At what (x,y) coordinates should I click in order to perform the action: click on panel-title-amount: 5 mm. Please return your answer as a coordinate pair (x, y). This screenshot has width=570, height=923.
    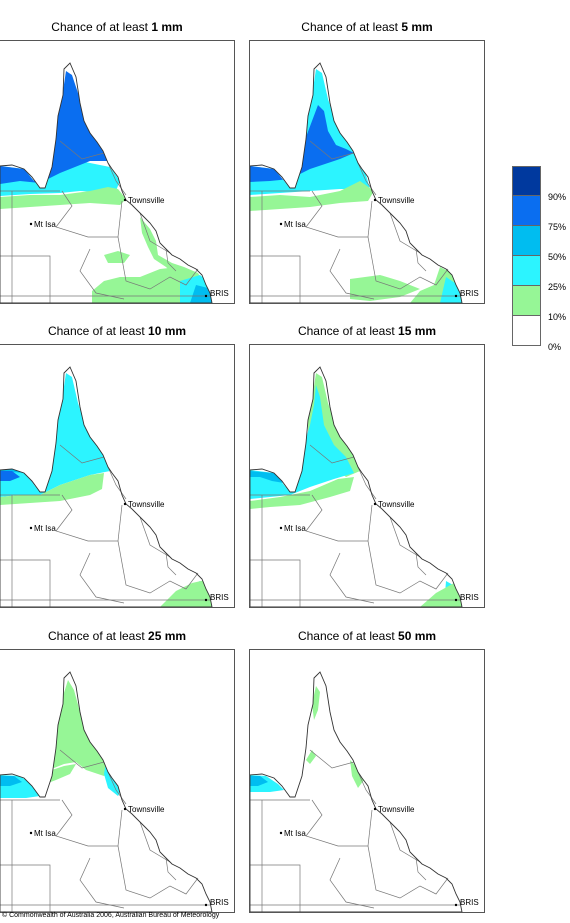
    Looking at the image, I should click on (417, 27).